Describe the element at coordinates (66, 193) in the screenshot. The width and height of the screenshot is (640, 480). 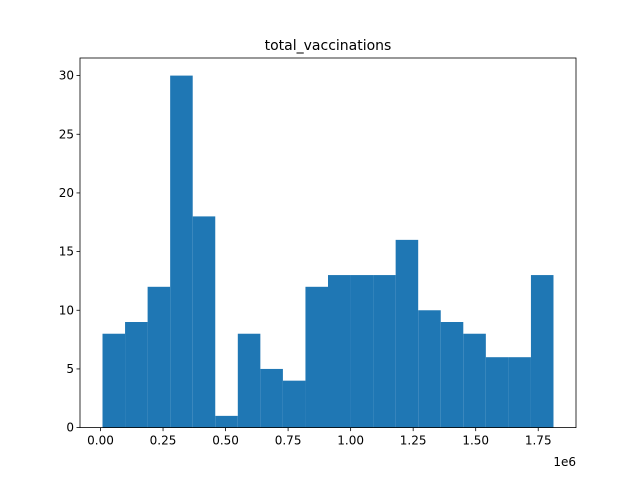
I see `y-tick-label: 20` at that location.